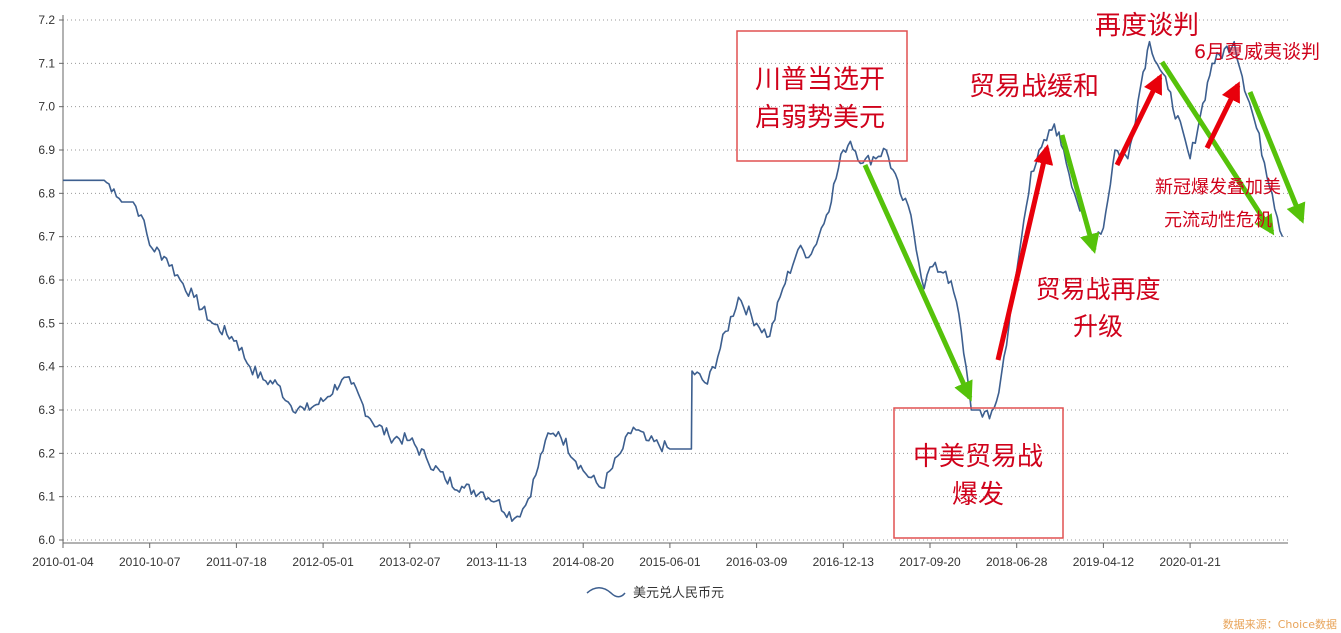  Describe the element at coordinates (584, 562) in the screenshot. I see `x-tick-label: 2014-08-20` at that location.